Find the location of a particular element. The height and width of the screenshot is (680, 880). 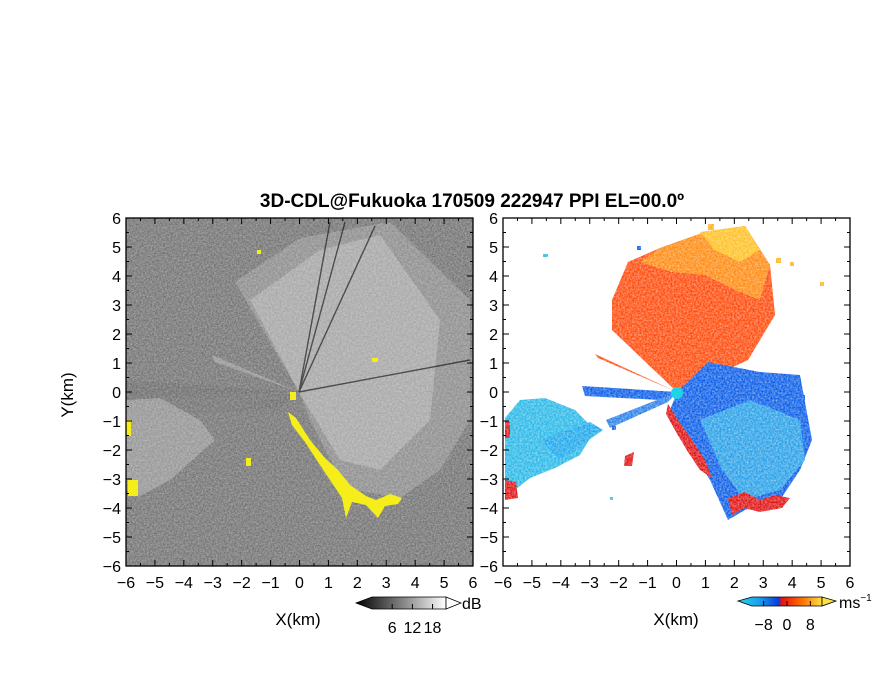

colorbar-tick-label: −8 is located at coordinates (764, 625).